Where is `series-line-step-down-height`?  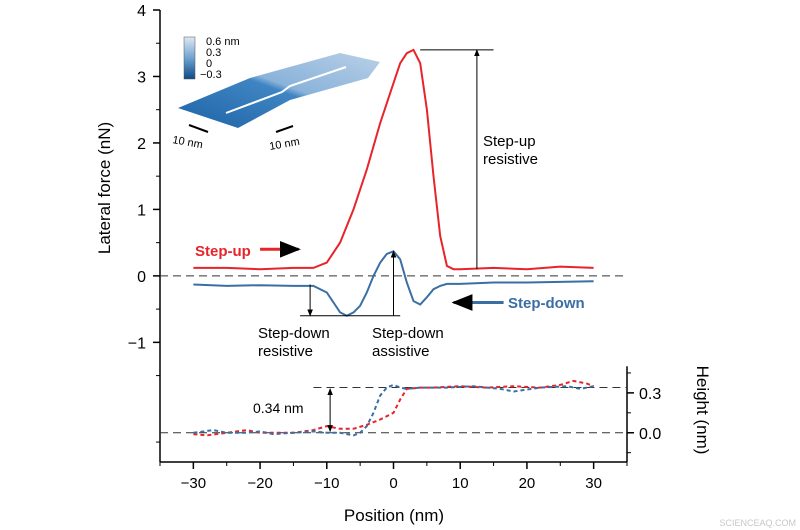
series-line-step-down-height is located at coordinates (393, 410).